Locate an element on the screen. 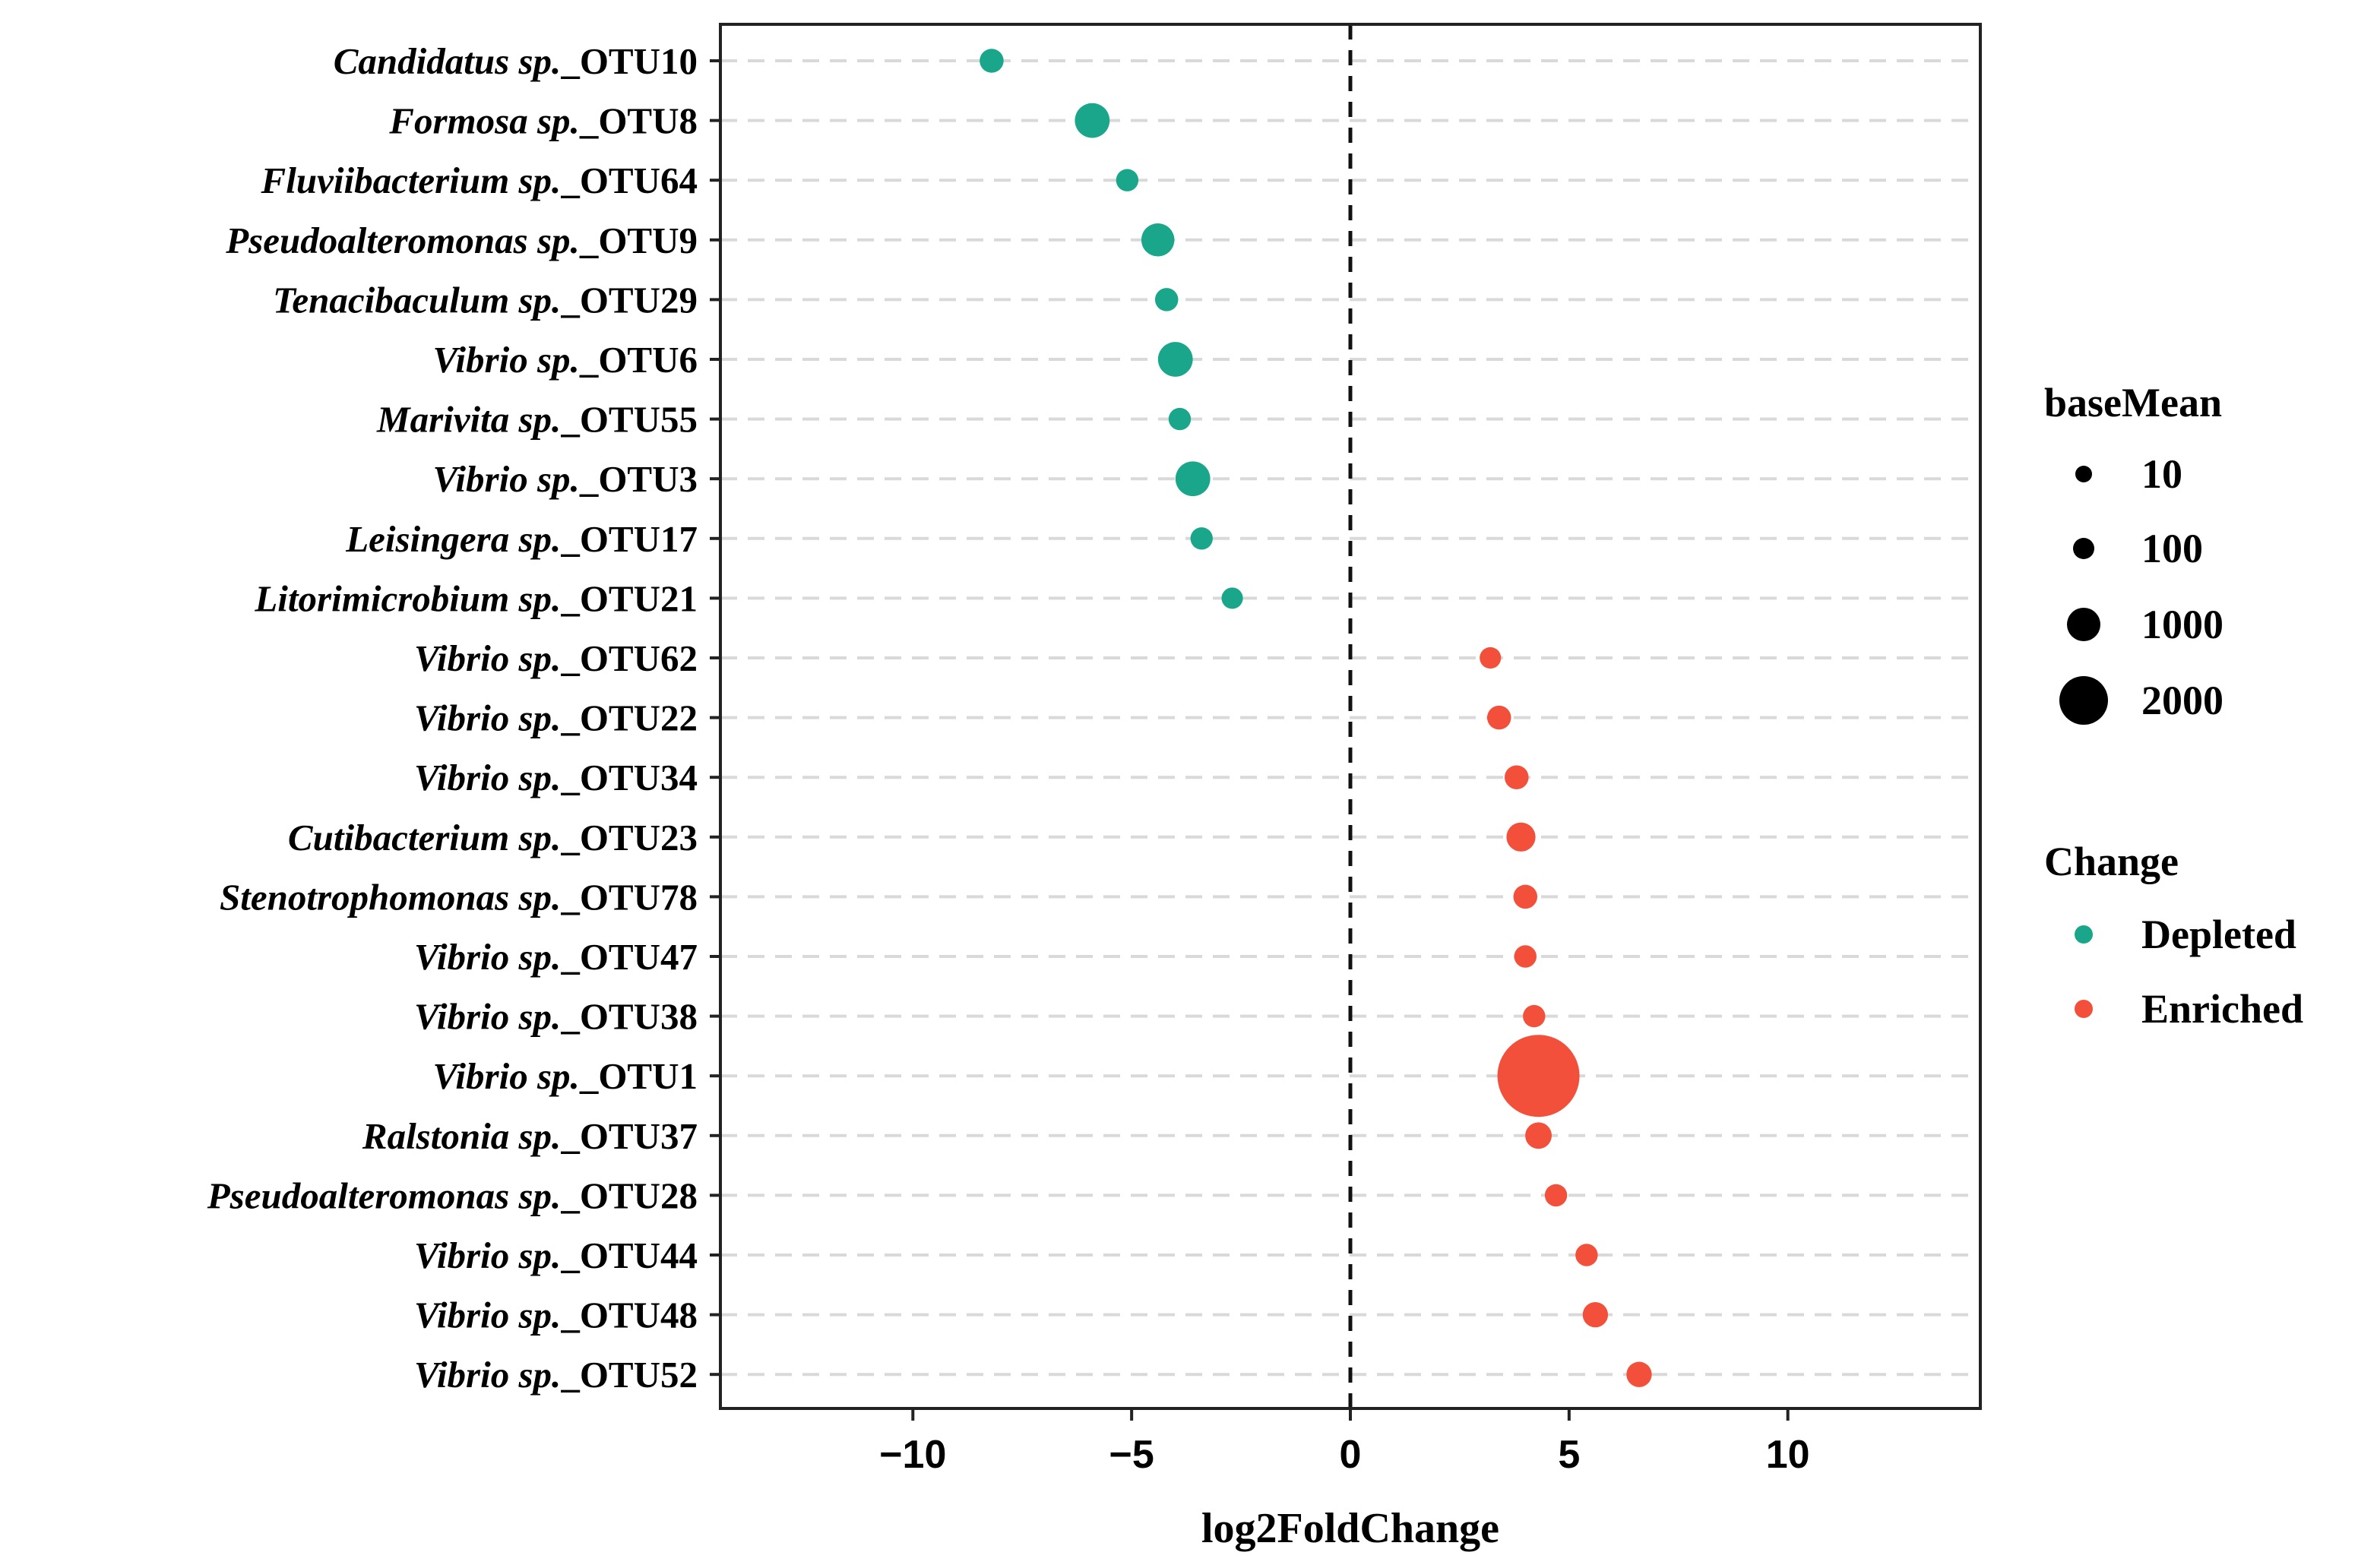  y-tick-label: Ralstonia sp._OTU37 is located at coordinates (530, 1136).